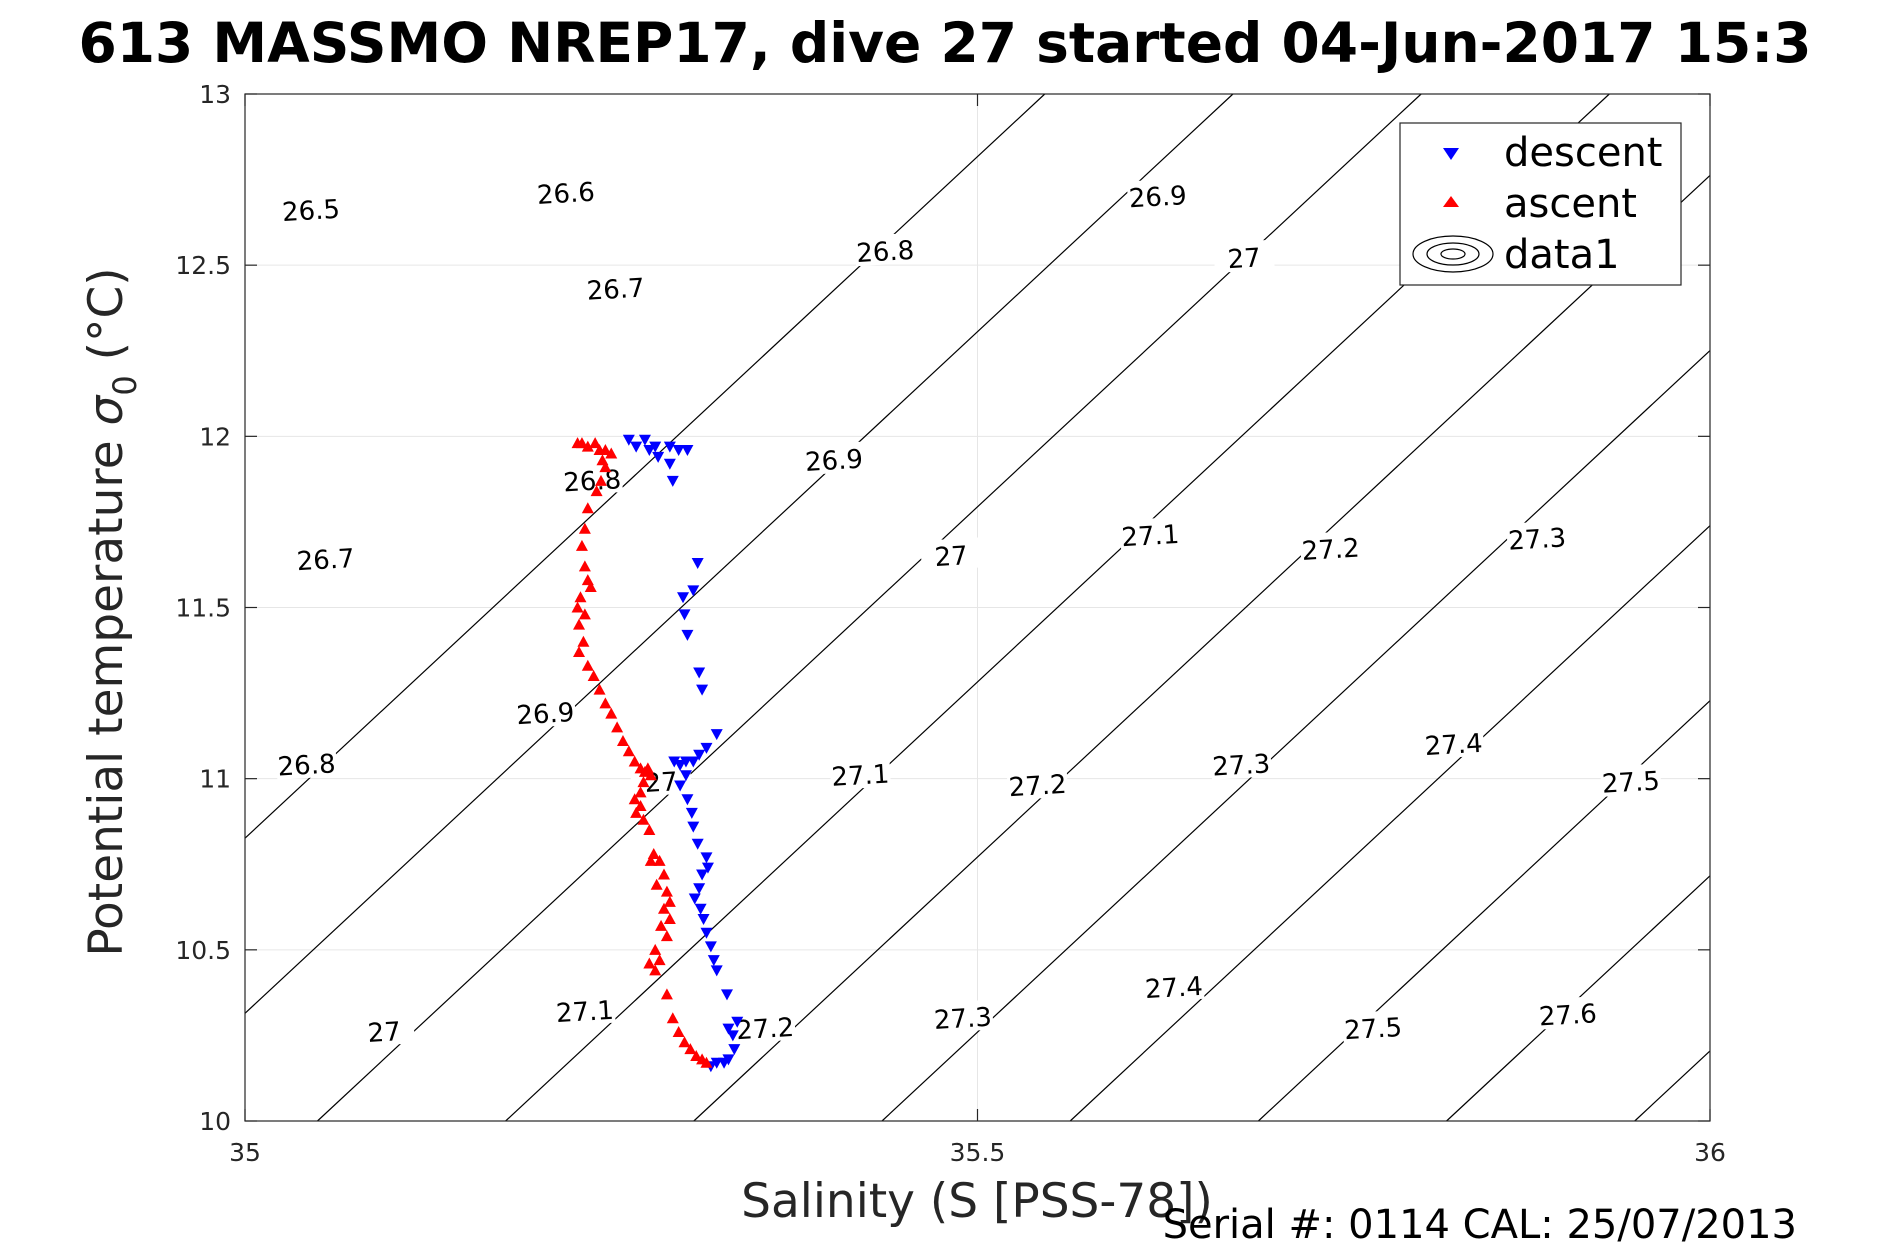 The height and width of the screenshot is (1260, 1890). I want to click on y-axis-title-sigma: σ, so click(106, 409).